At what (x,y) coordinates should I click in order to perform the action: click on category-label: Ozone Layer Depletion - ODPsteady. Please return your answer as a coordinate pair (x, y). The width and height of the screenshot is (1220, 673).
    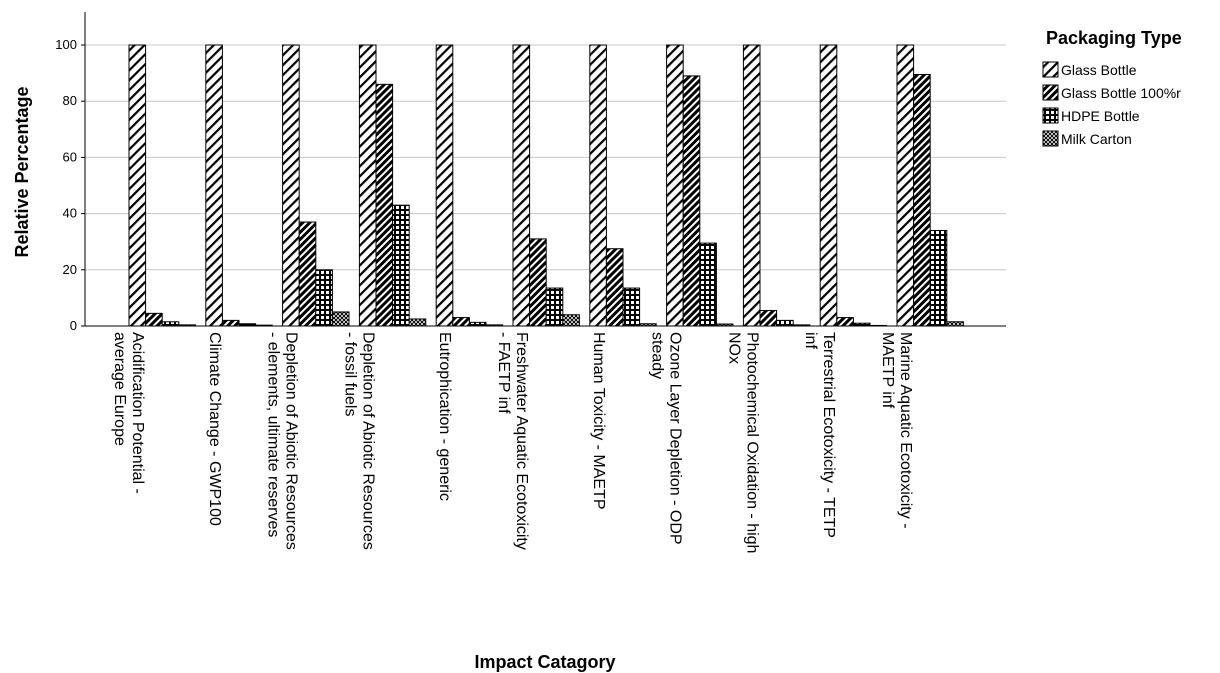
    Looking at the image, I should click on (666, 438).